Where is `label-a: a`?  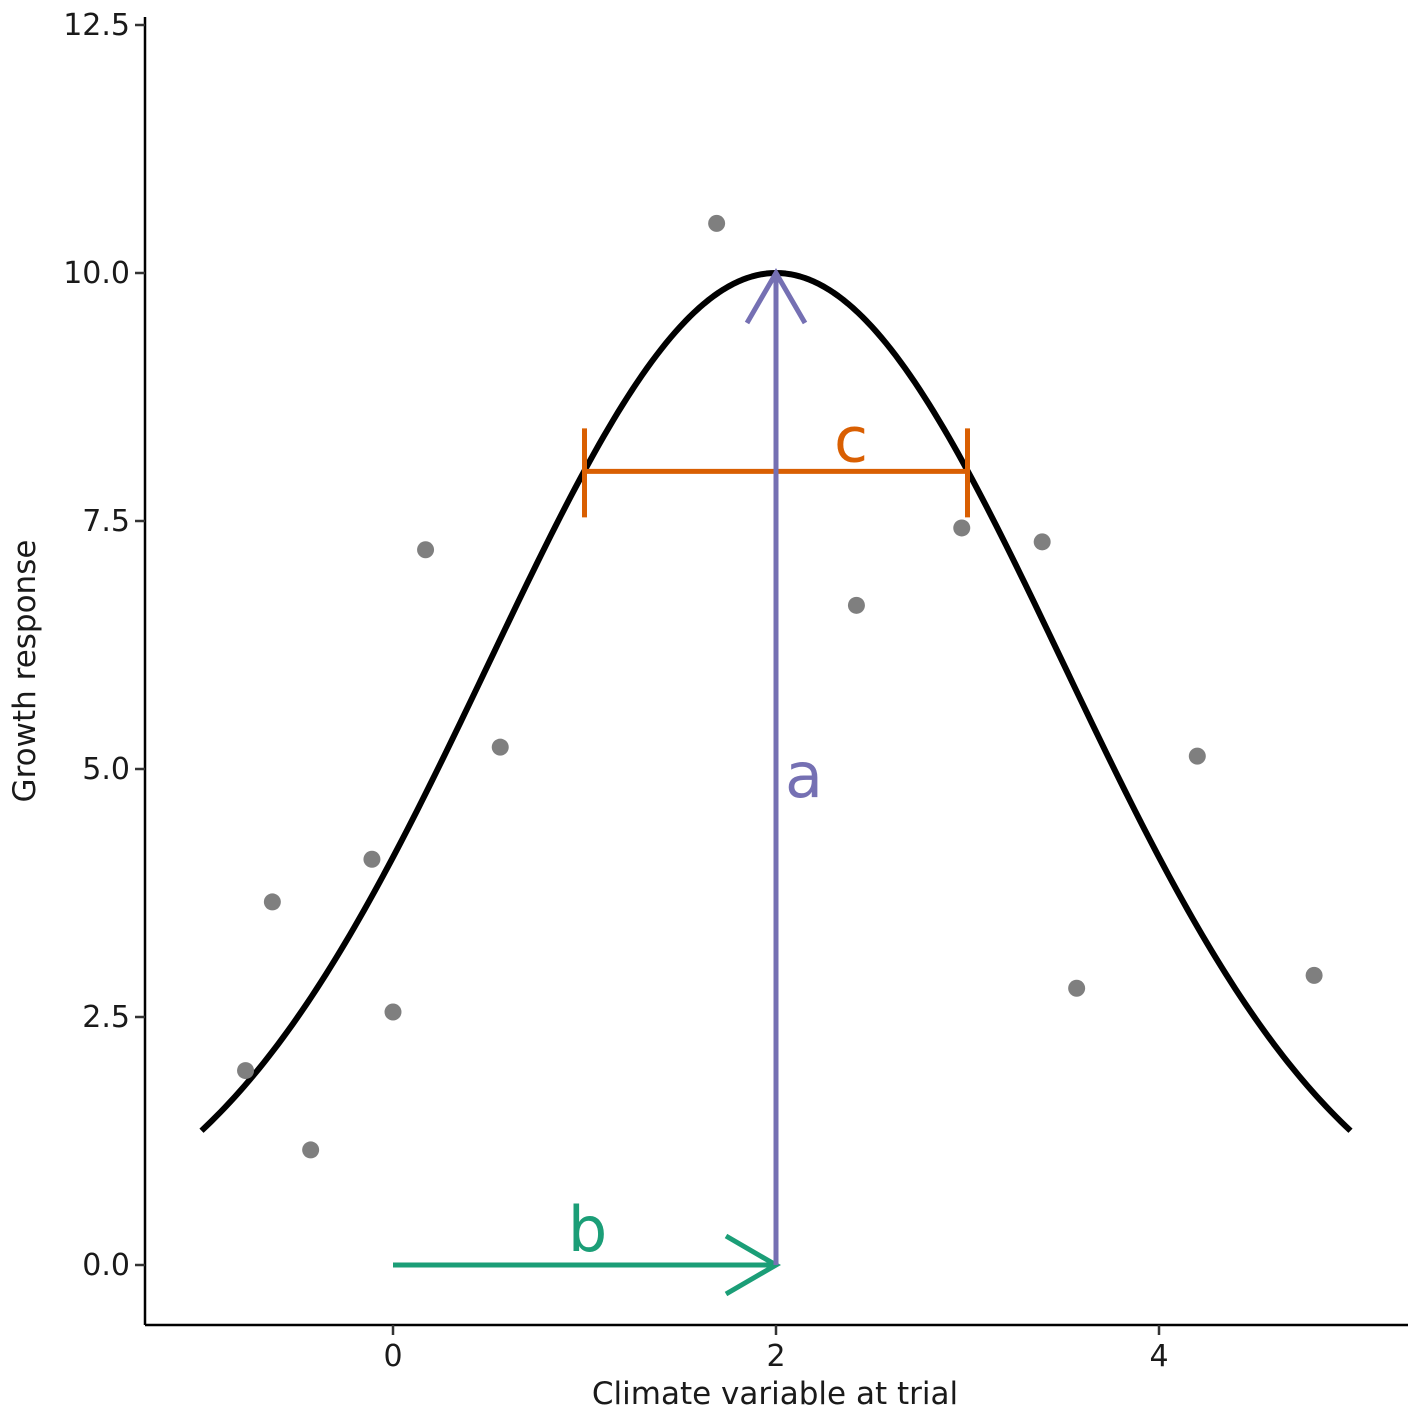 label-a: a is located at coordinates (804, 775).